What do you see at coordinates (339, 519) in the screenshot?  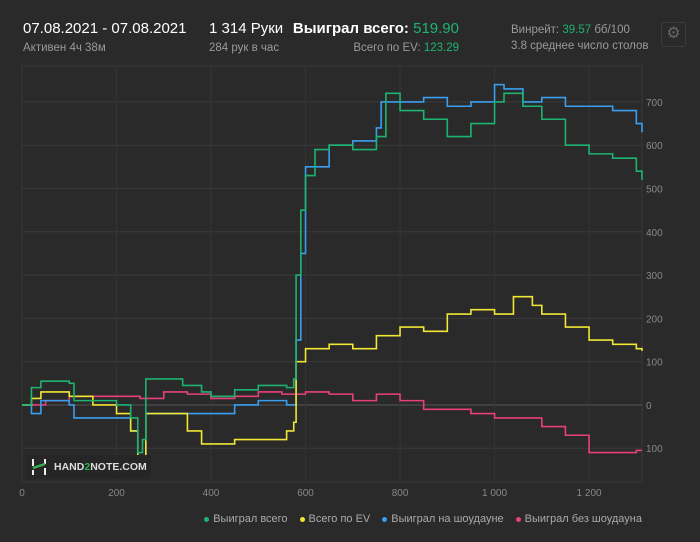 I see `legend-label: Всего по EV` at bounding box center [339, 519].